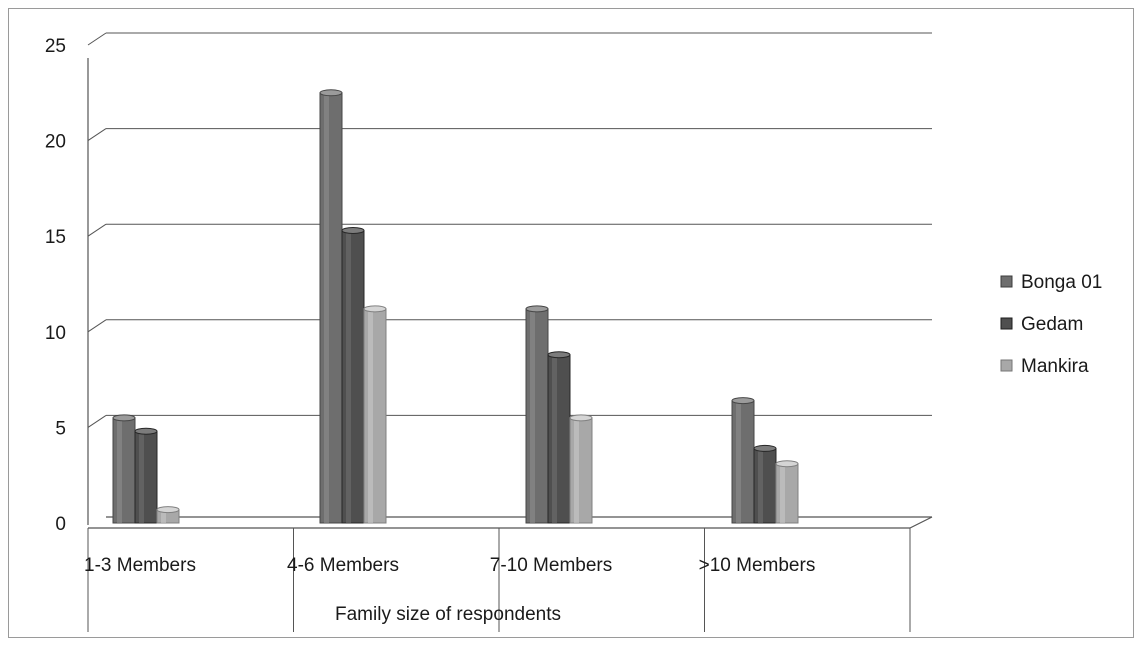 Image resolution: width=1141 pixels, height=645 pixels. Describe the element at coordinates (343, 565) in the screenshot. I see `x-tick-label: 4-6 Members` at that location.